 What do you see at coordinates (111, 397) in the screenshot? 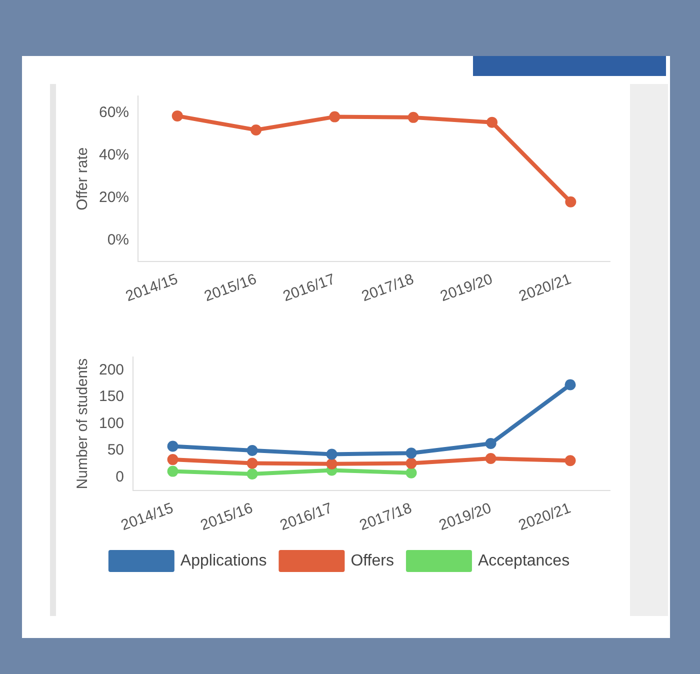
I see `y-tick-label: 150` at bounding box center [111, 397].